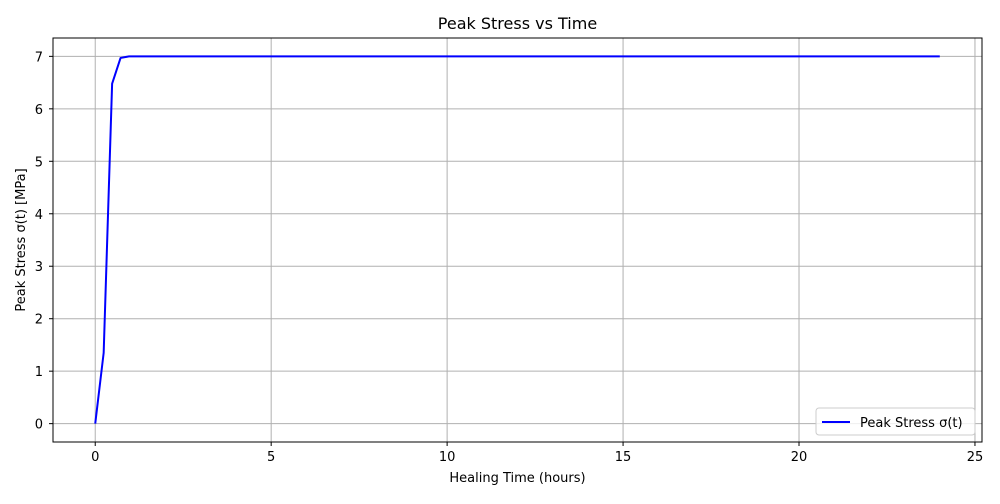 This screenshot has height=504, width=1000. I want to click on chart-title: Peak Stress vs Time, so click(517, 23).